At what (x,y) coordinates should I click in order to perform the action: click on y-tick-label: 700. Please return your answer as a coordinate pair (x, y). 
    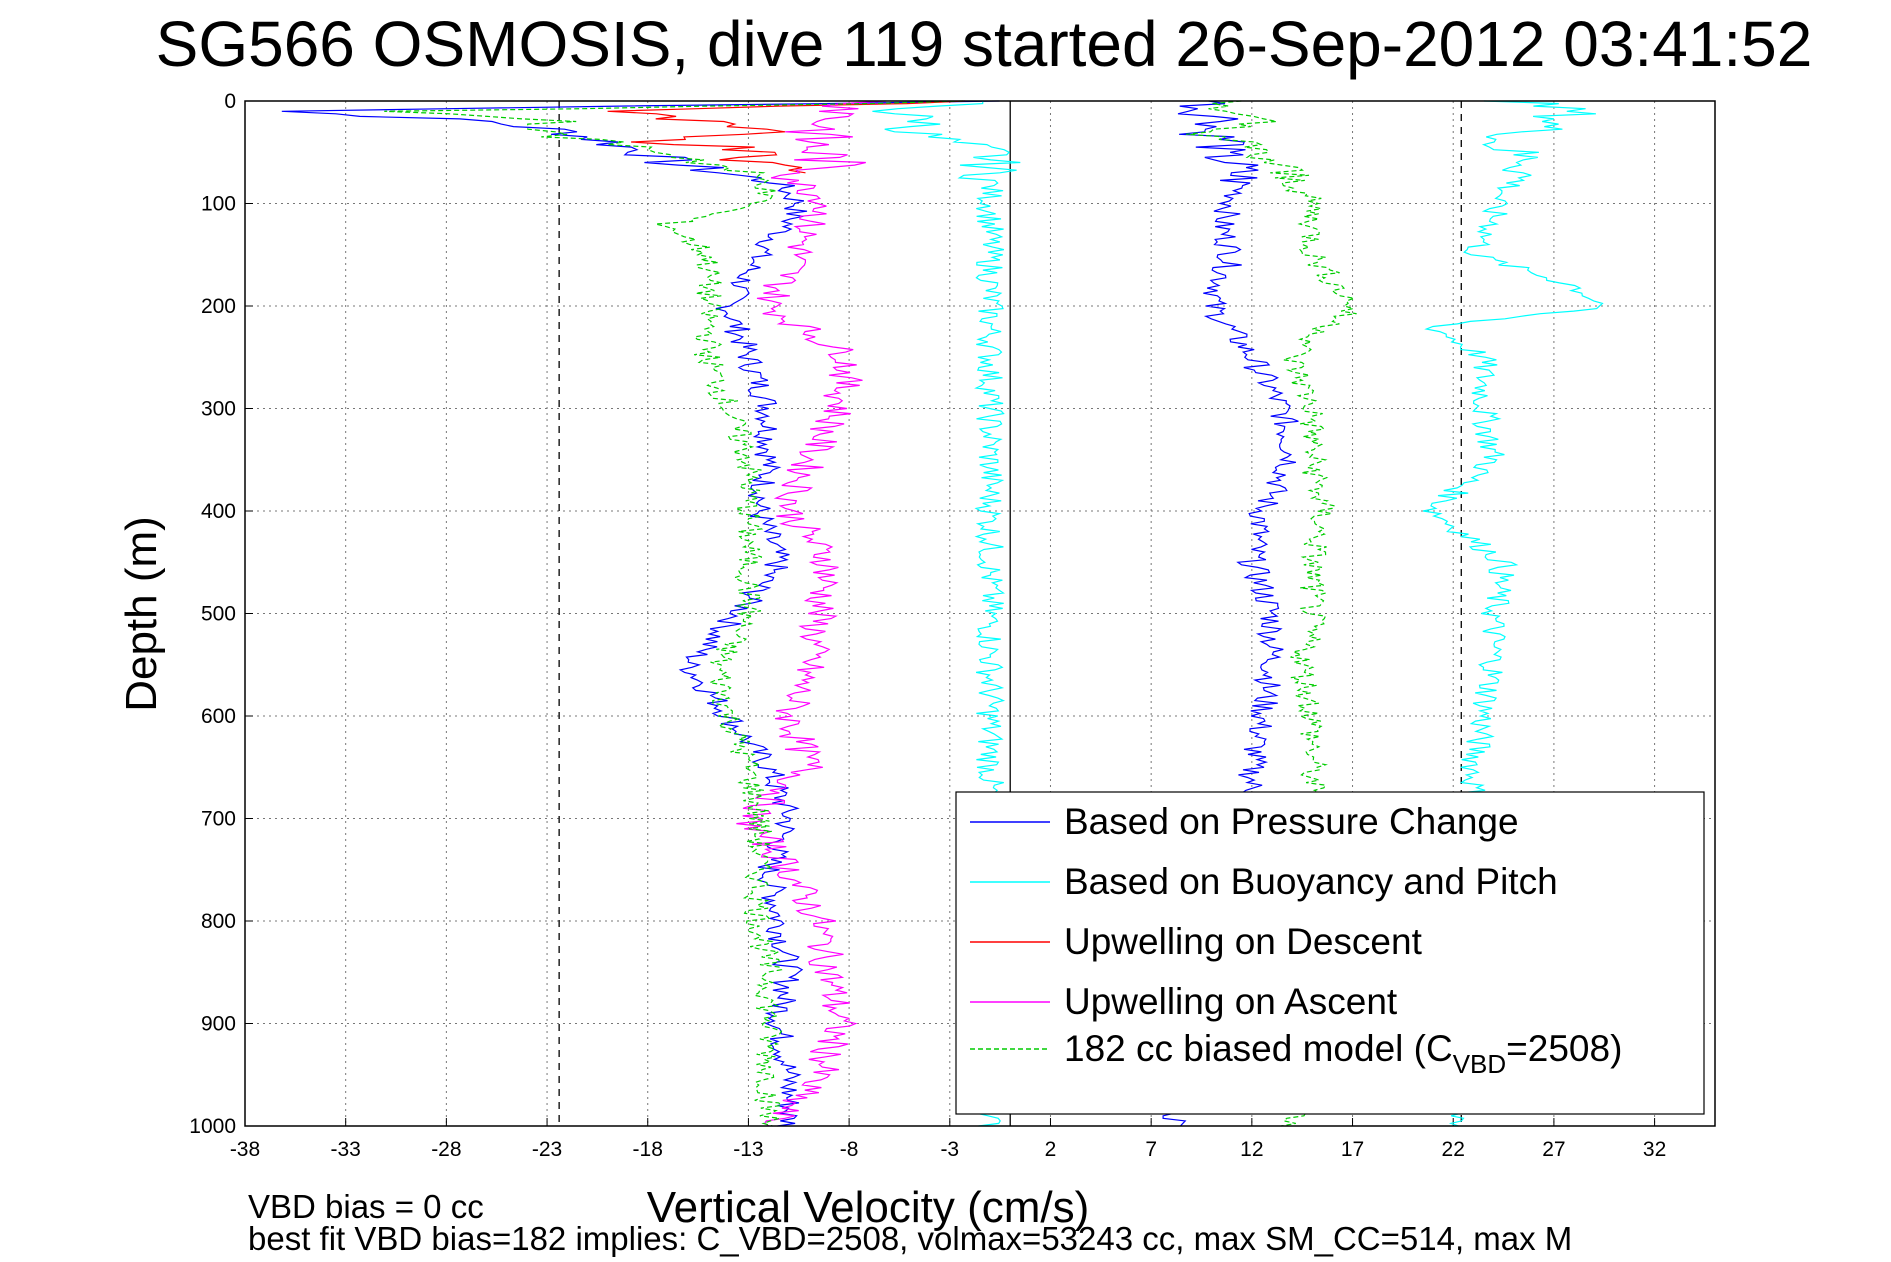
    Looking at the image, I should click on (218, 819).